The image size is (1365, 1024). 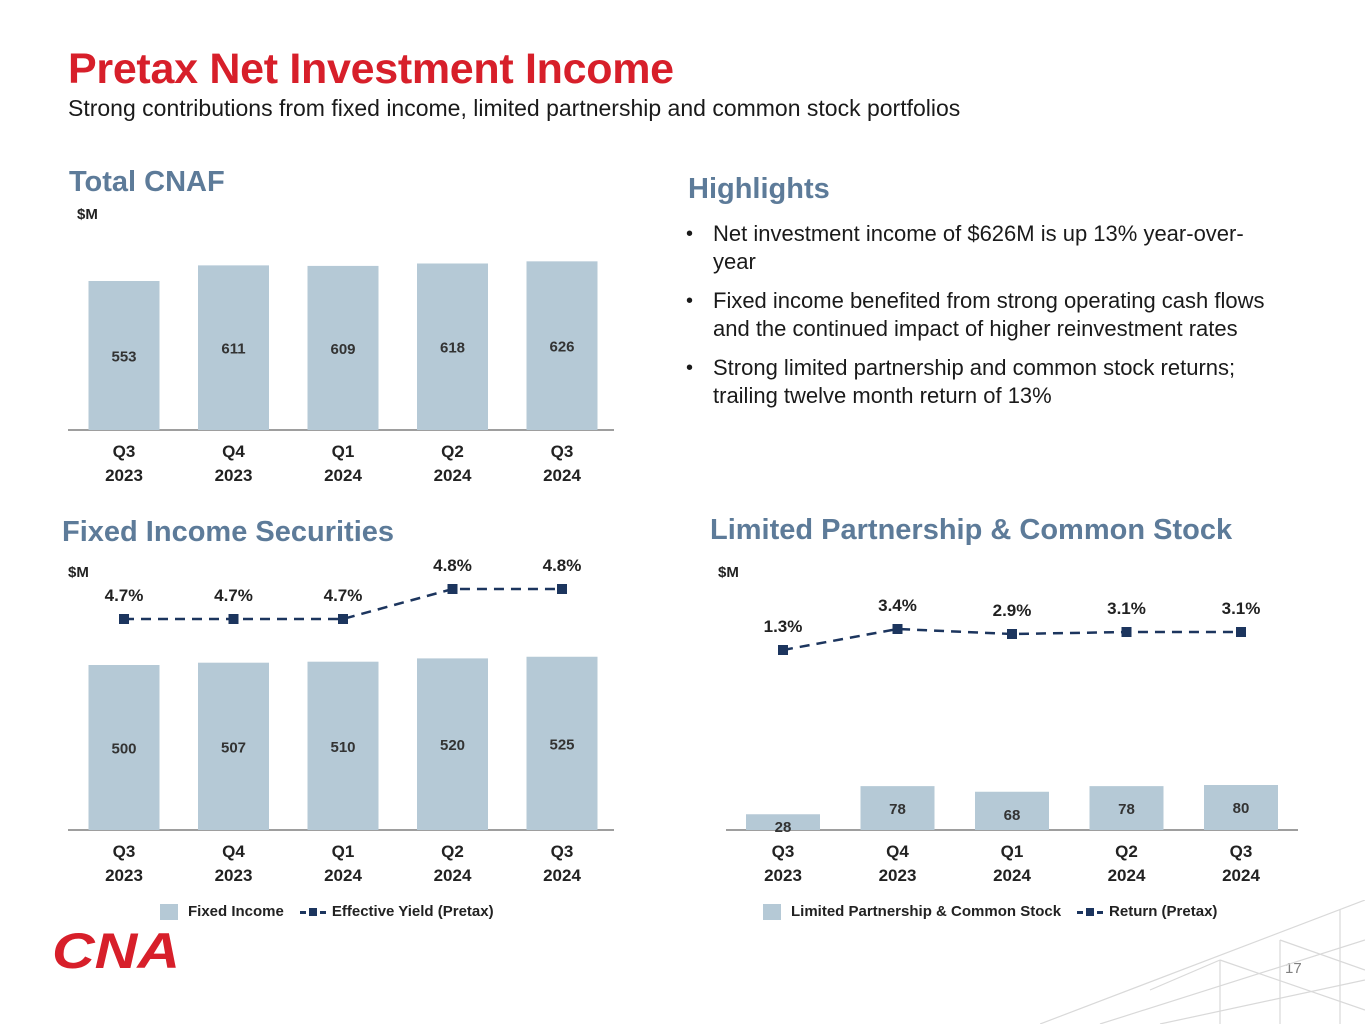 I want to click on legend-bar-swatch, so click(x=772, y=911).